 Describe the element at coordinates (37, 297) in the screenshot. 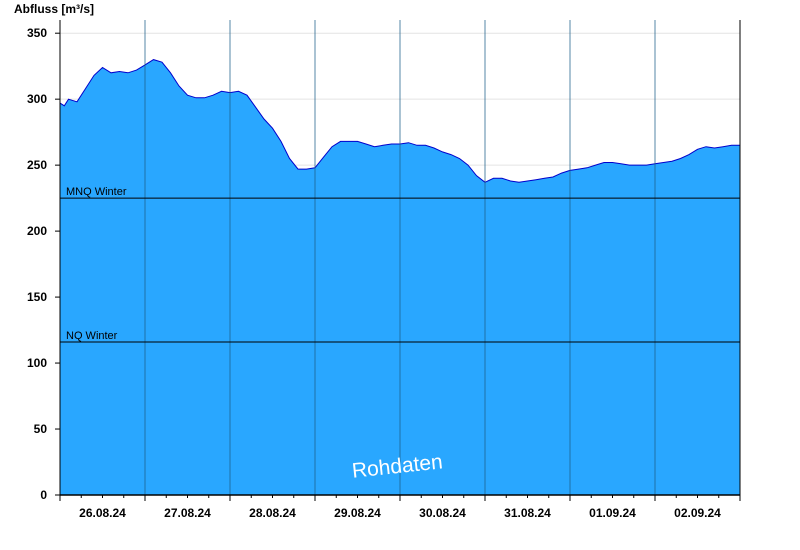

I see `y-tick-label: 150` at that location.